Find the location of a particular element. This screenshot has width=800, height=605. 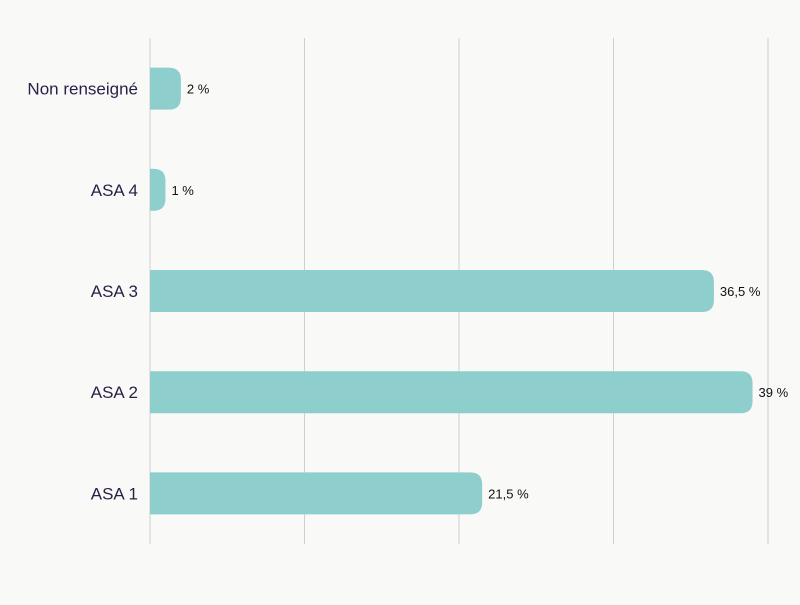

category-label: ASA 4 is located at coordinates (114, 190).